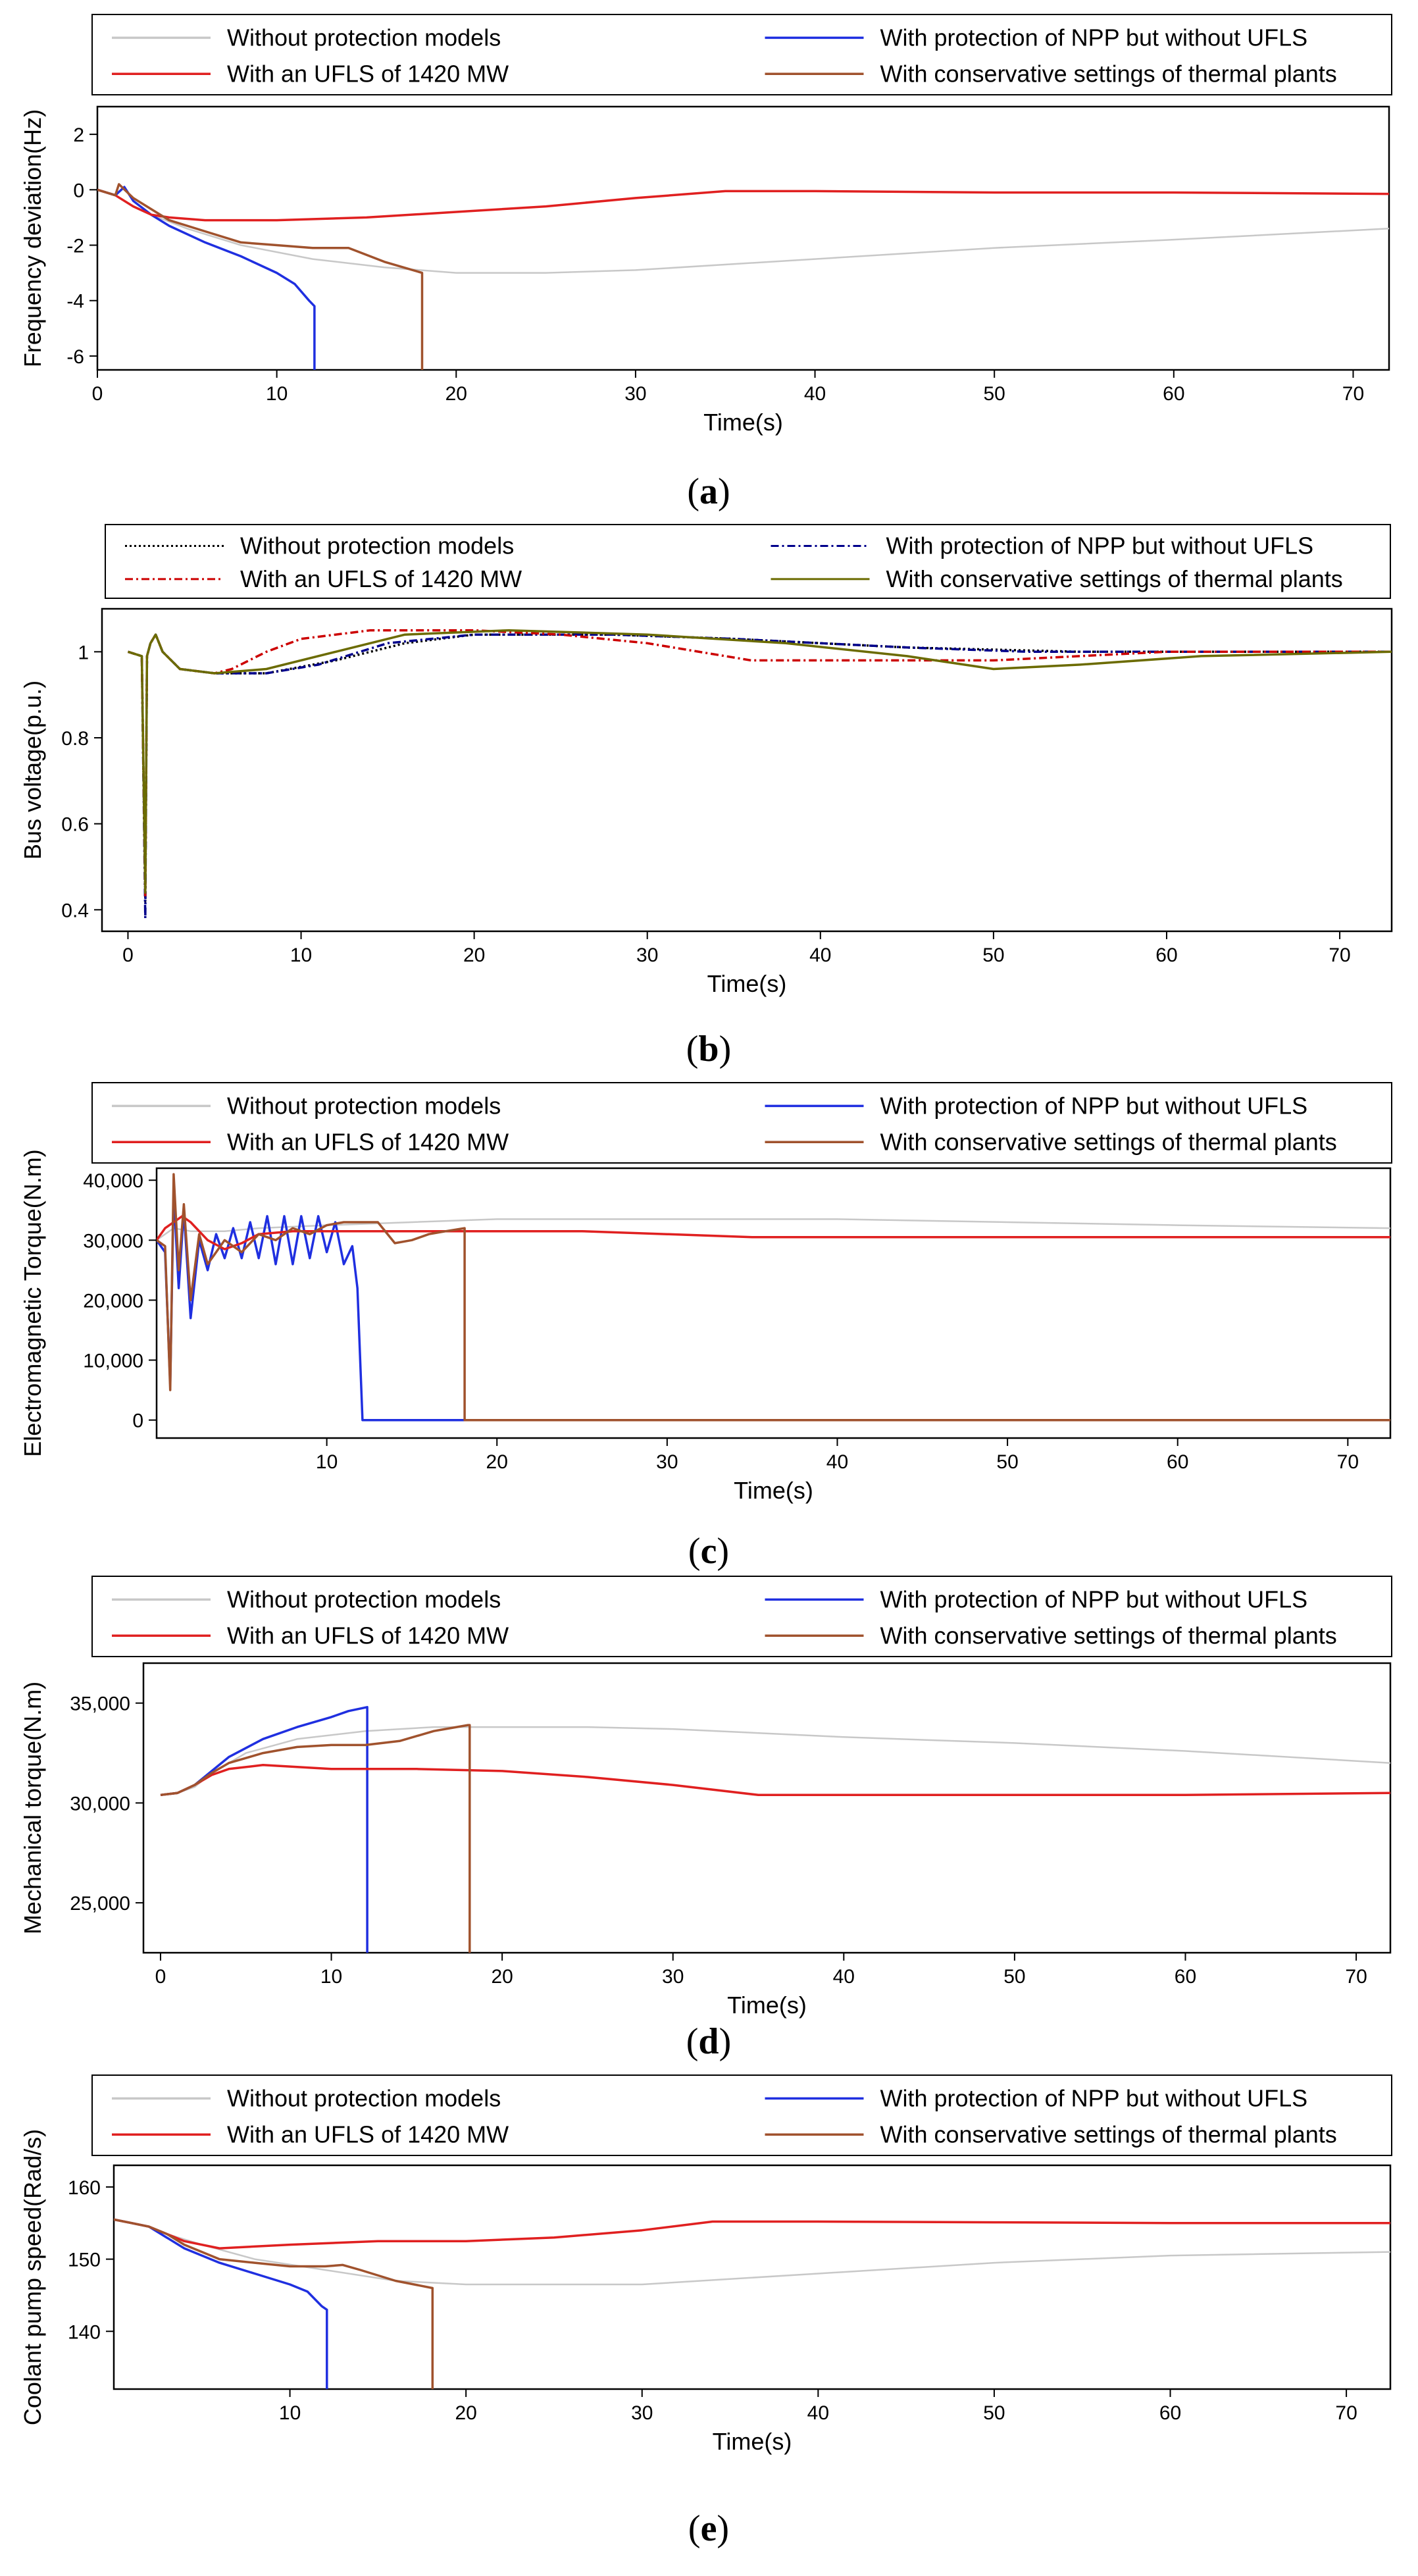  I want to click on y-tick-label: -4, so click(75, 302).